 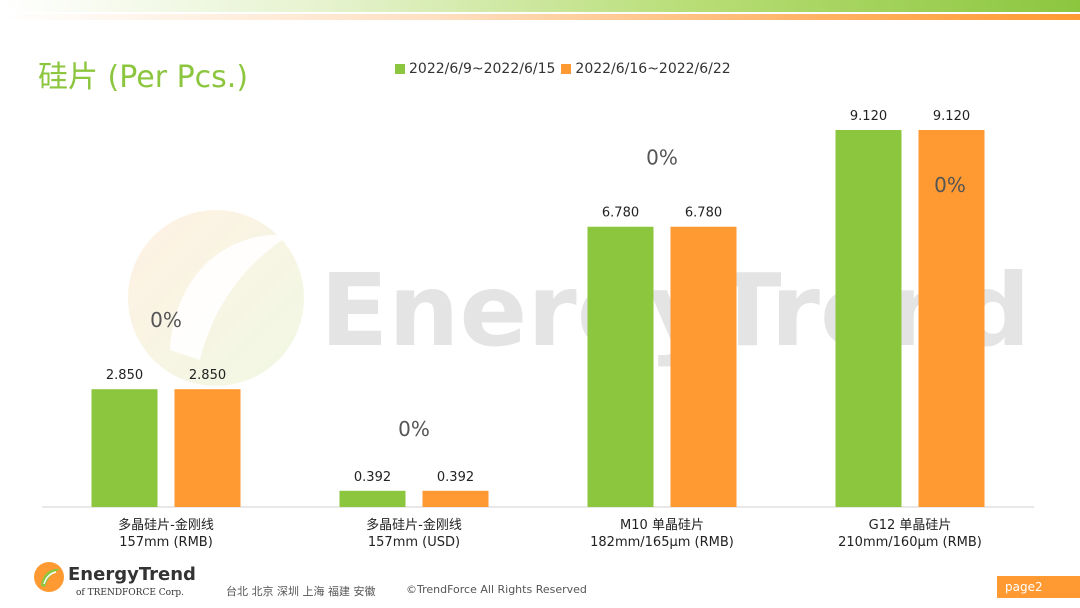 What do you see at coordinates (166, 542) in the screenshot?
I see `category-label-1-2: 157mm (RMB)` at bounding box center [166, 542].